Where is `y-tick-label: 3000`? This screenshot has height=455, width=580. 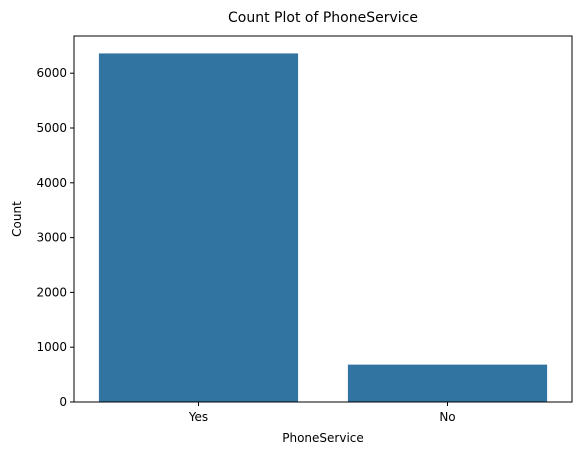 y-tick-label: 3000 is located at coordinates (51, 238).